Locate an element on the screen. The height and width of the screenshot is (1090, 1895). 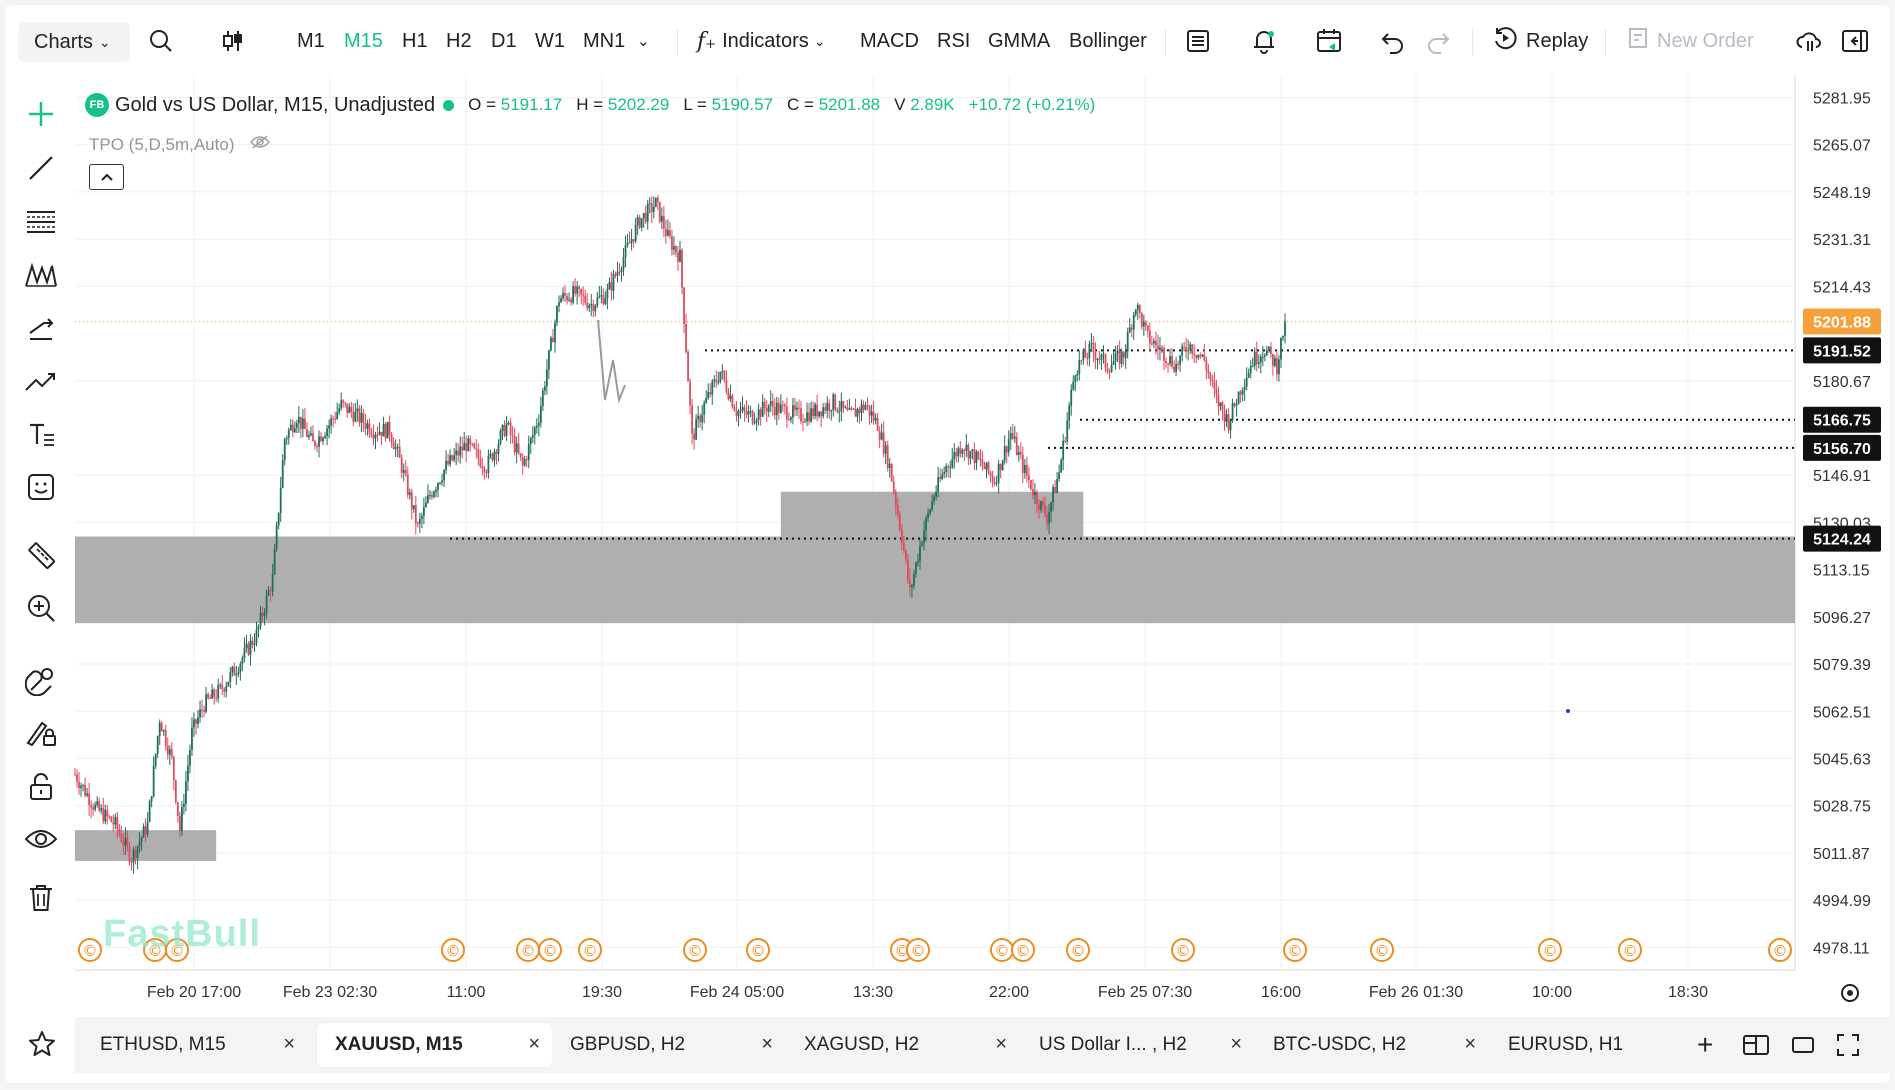
indicator-rsi: RSI is located at coordinates (954, 40).